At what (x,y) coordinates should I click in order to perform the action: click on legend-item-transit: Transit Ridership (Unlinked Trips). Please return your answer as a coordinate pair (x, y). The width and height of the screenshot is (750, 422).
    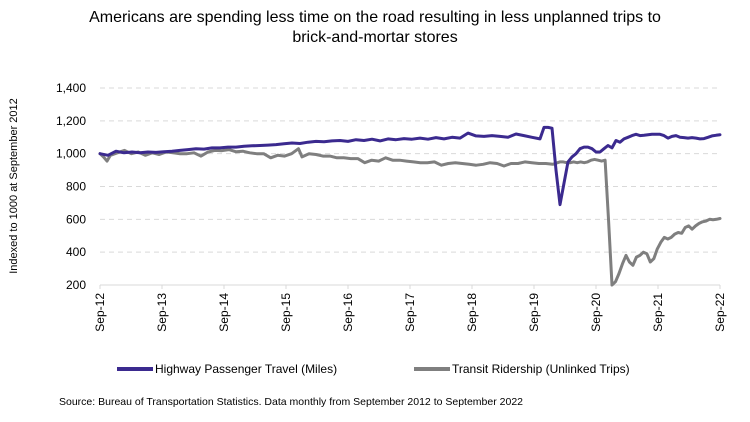
    Looking at the image, I should click on (522, 369).